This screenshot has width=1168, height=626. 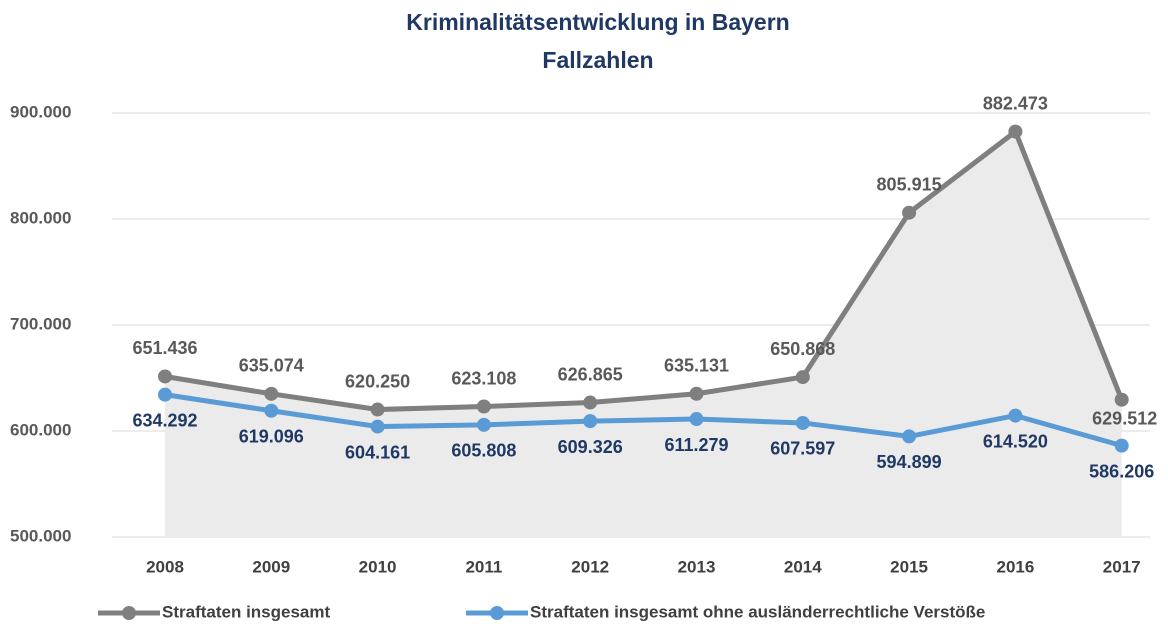 What do you see at coordinates (1122, 566) in the screenshot?
I see `x-tick-label: 2017` at bounding box center [1122, 566].